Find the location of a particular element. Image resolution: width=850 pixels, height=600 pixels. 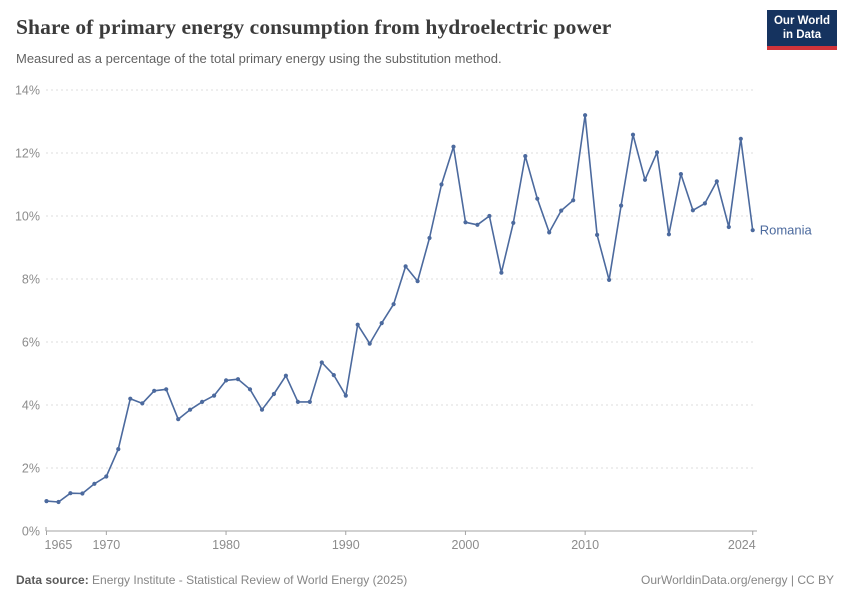

x-tick-label: 1980 is located at coordinates (226, 545).